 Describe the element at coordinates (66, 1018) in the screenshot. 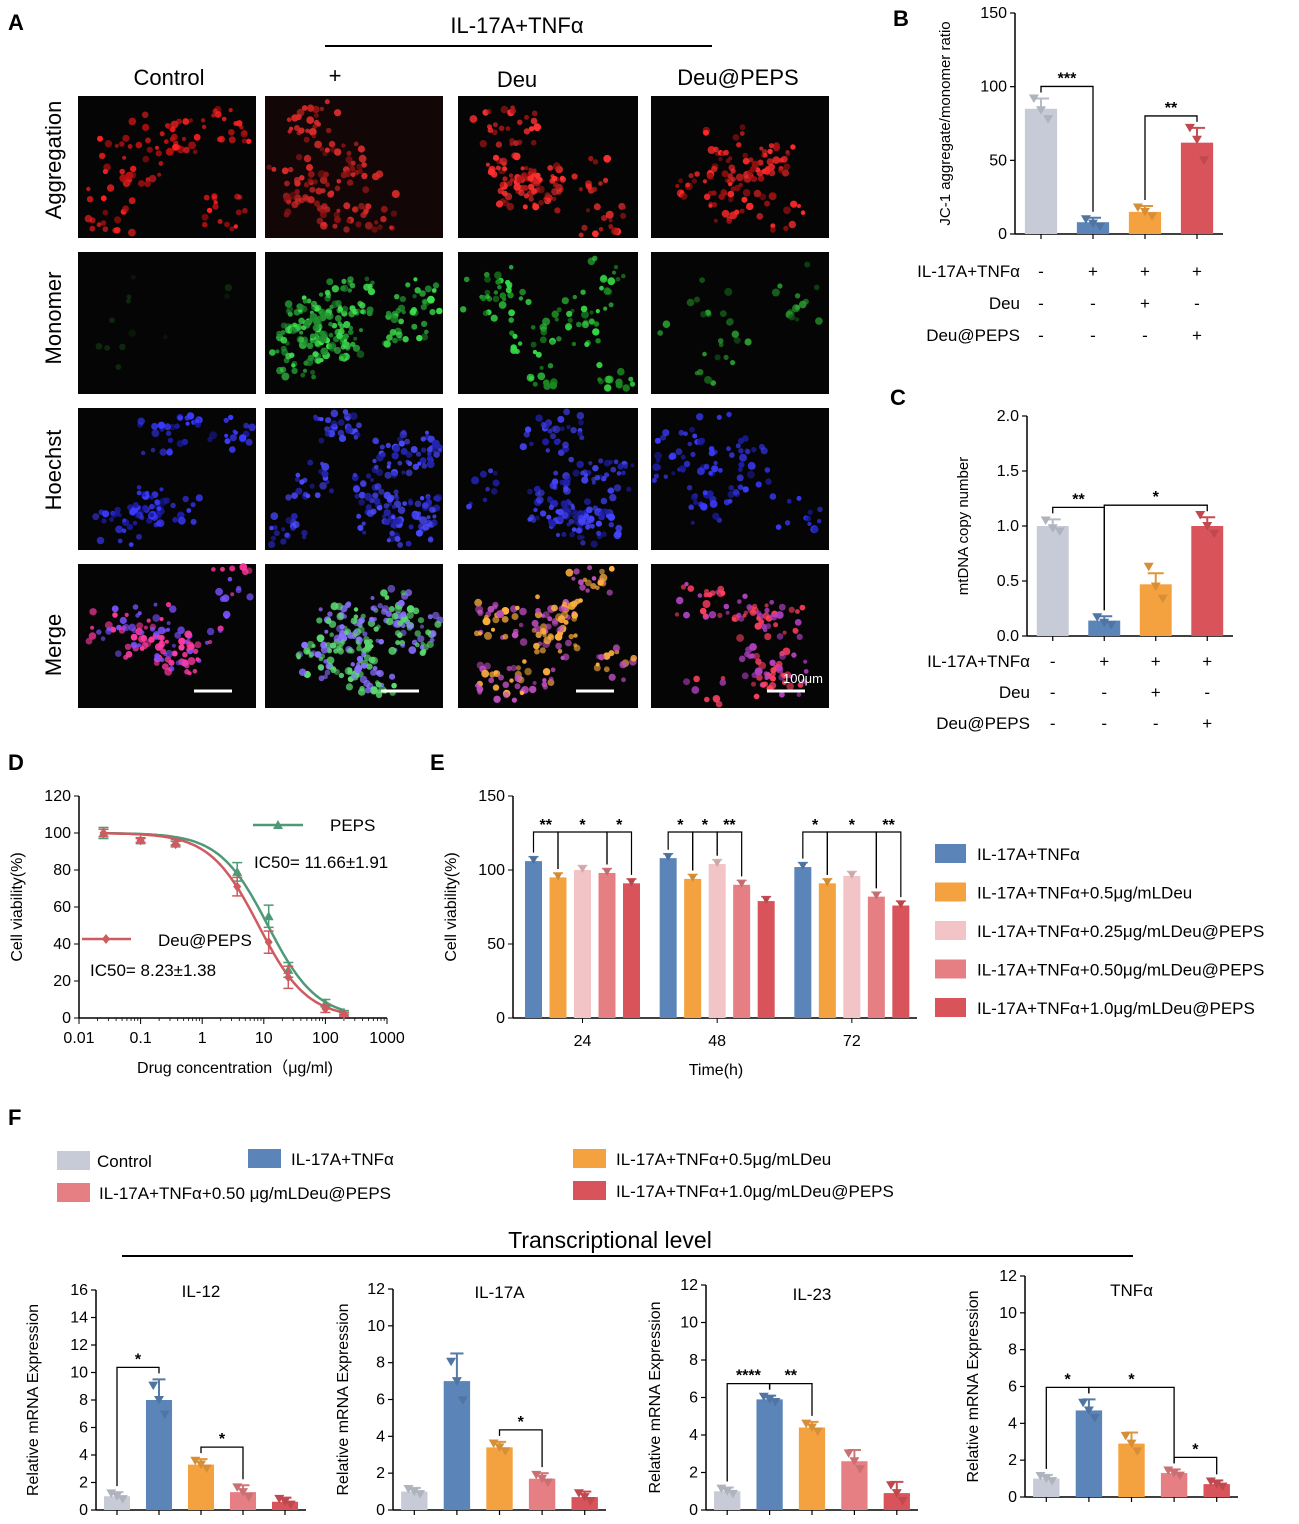

I see `y-tick-label: 0` at that location.